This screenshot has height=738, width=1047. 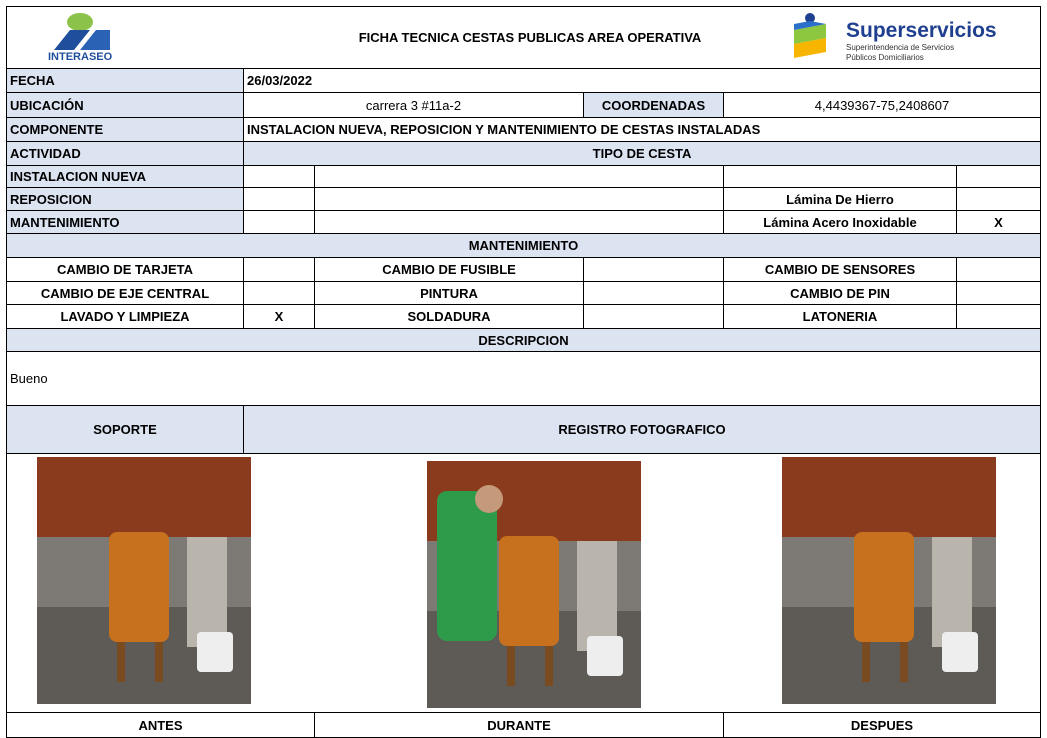 What do you see at coordinates (449, 293) in the screenshot?
I see `maintenance-item: PINTURA` at bounding box center [449, 293].